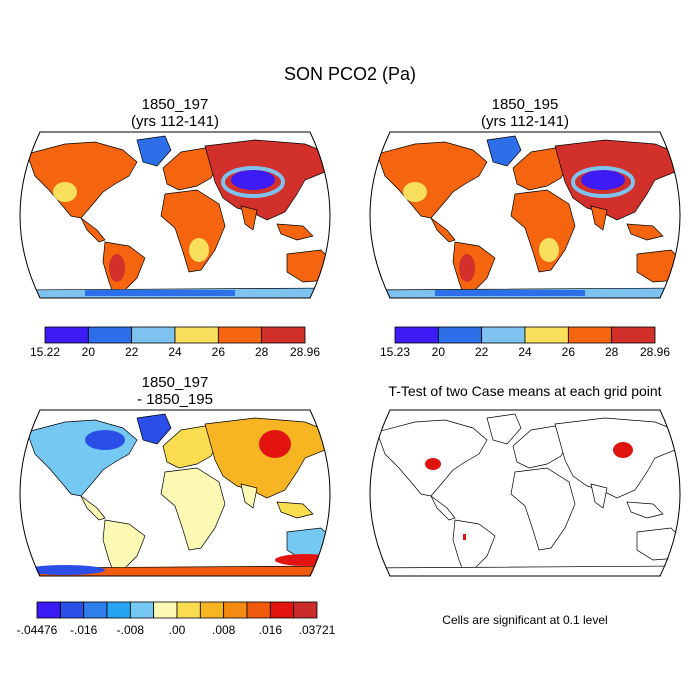 The width and height of the screenshot is (700, 700). Describe the element at coordinates (82, 458) in the screenshot. I see `land-na-diff` at that location.